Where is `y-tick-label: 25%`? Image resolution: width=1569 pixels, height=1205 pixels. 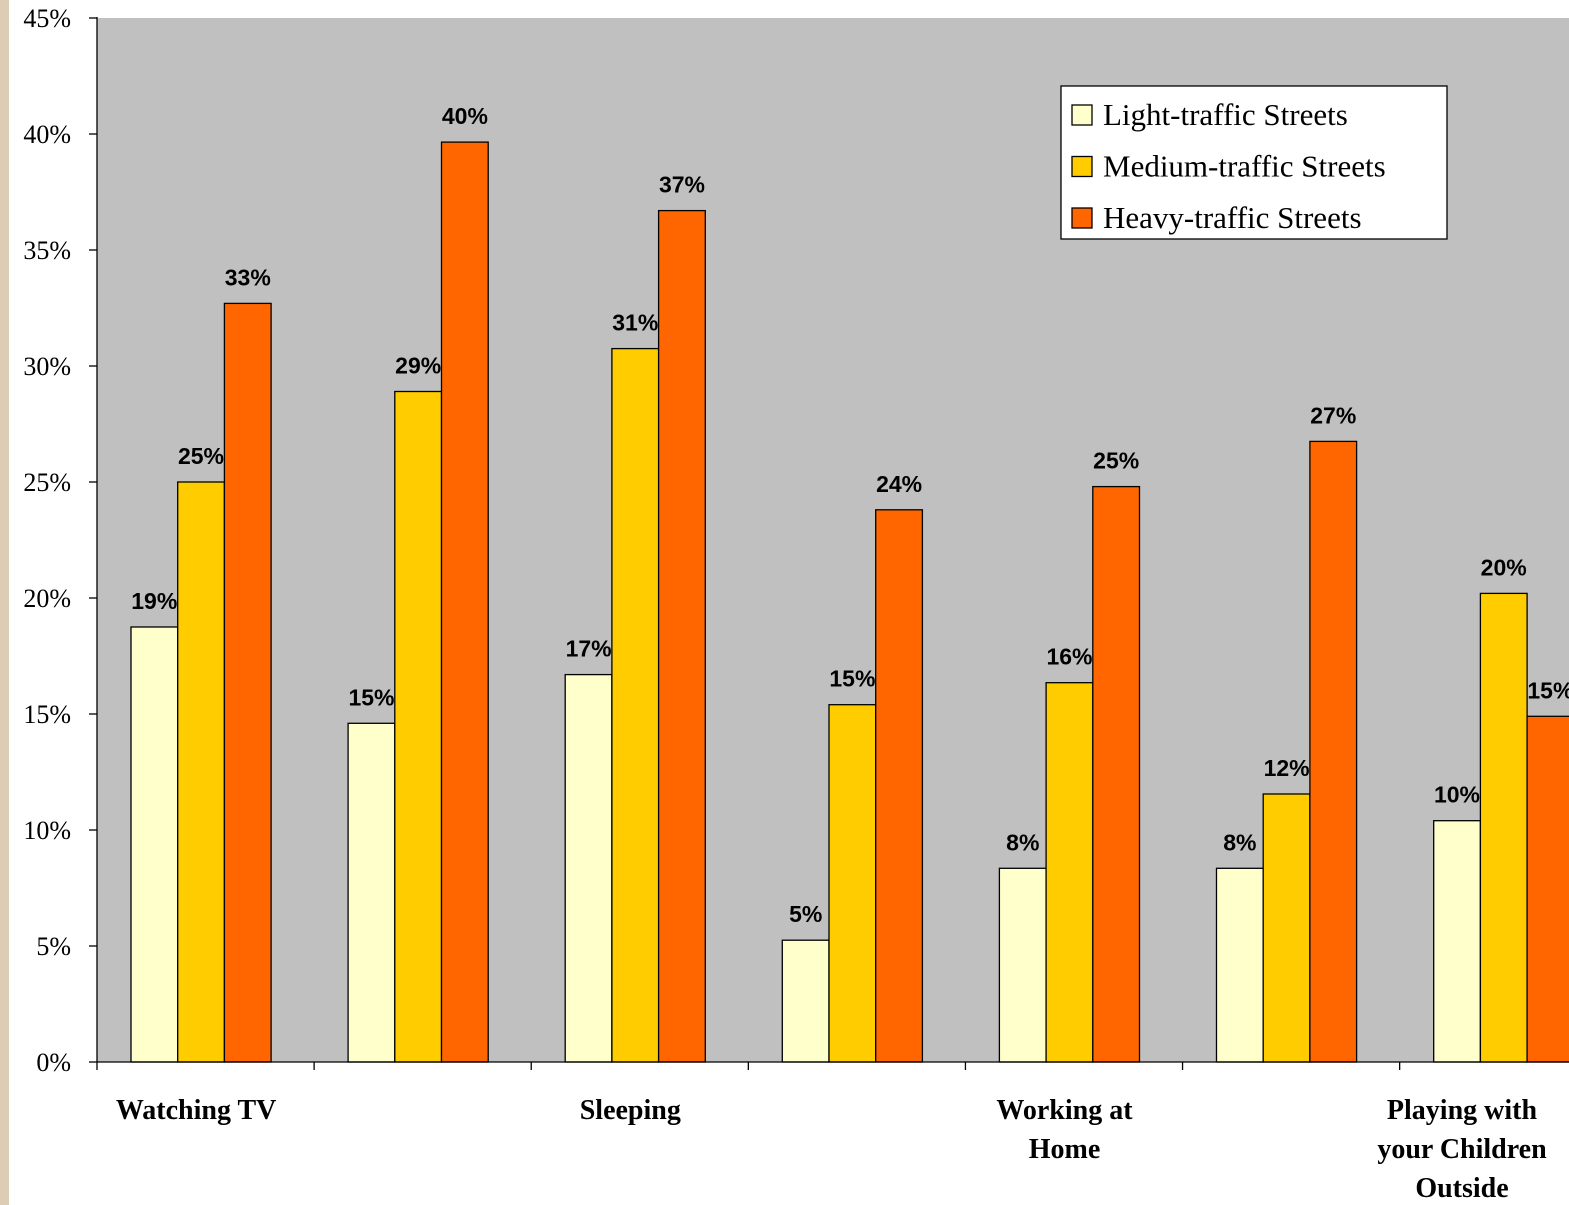
y-tick-label: 25% is located at coordinates (47, 482).